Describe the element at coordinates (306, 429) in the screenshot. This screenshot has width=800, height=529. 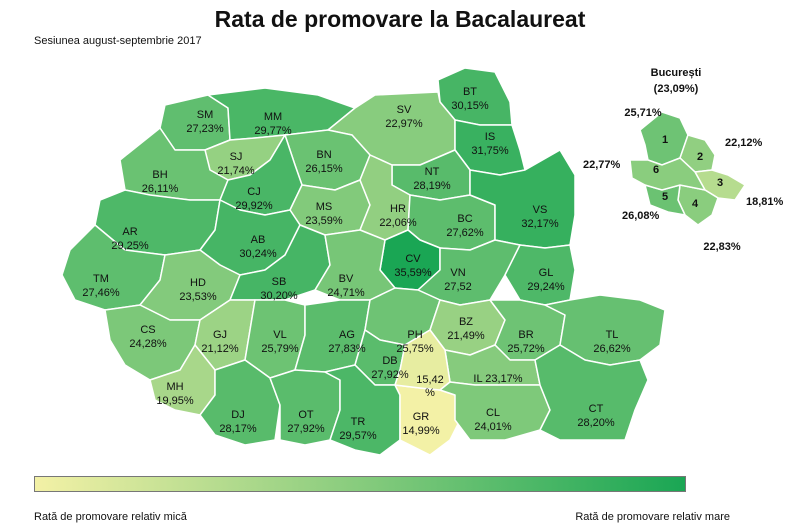
I see `county-value-ot: 27,92%` at that location.